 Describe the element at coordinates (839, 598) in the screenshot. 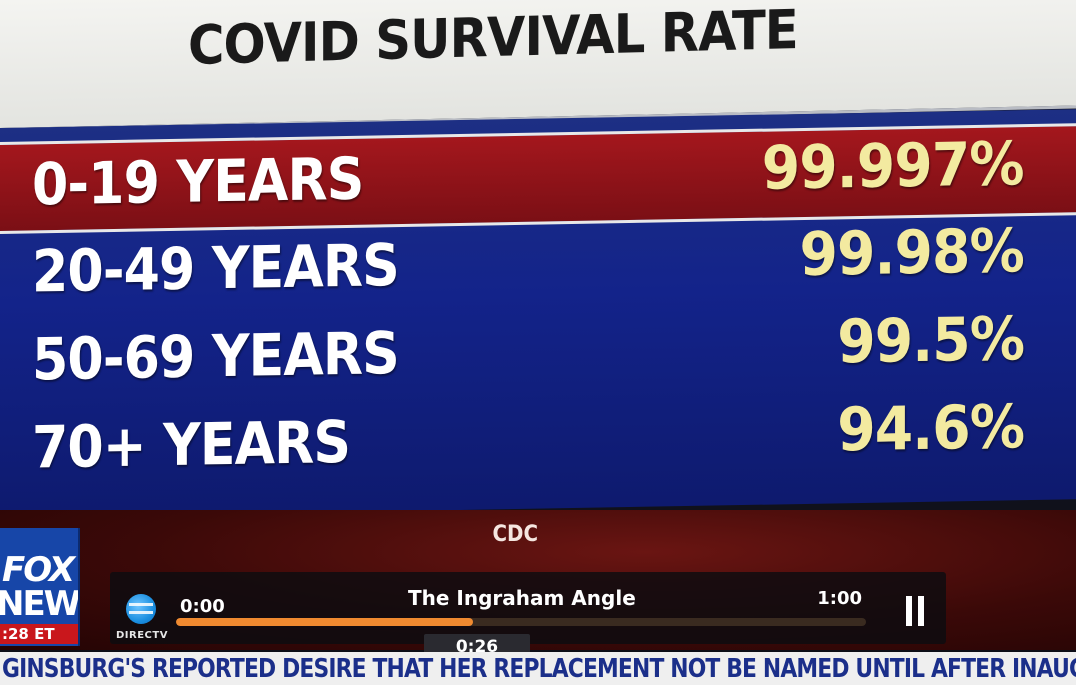

I see `time-end: 1:00` at that location.